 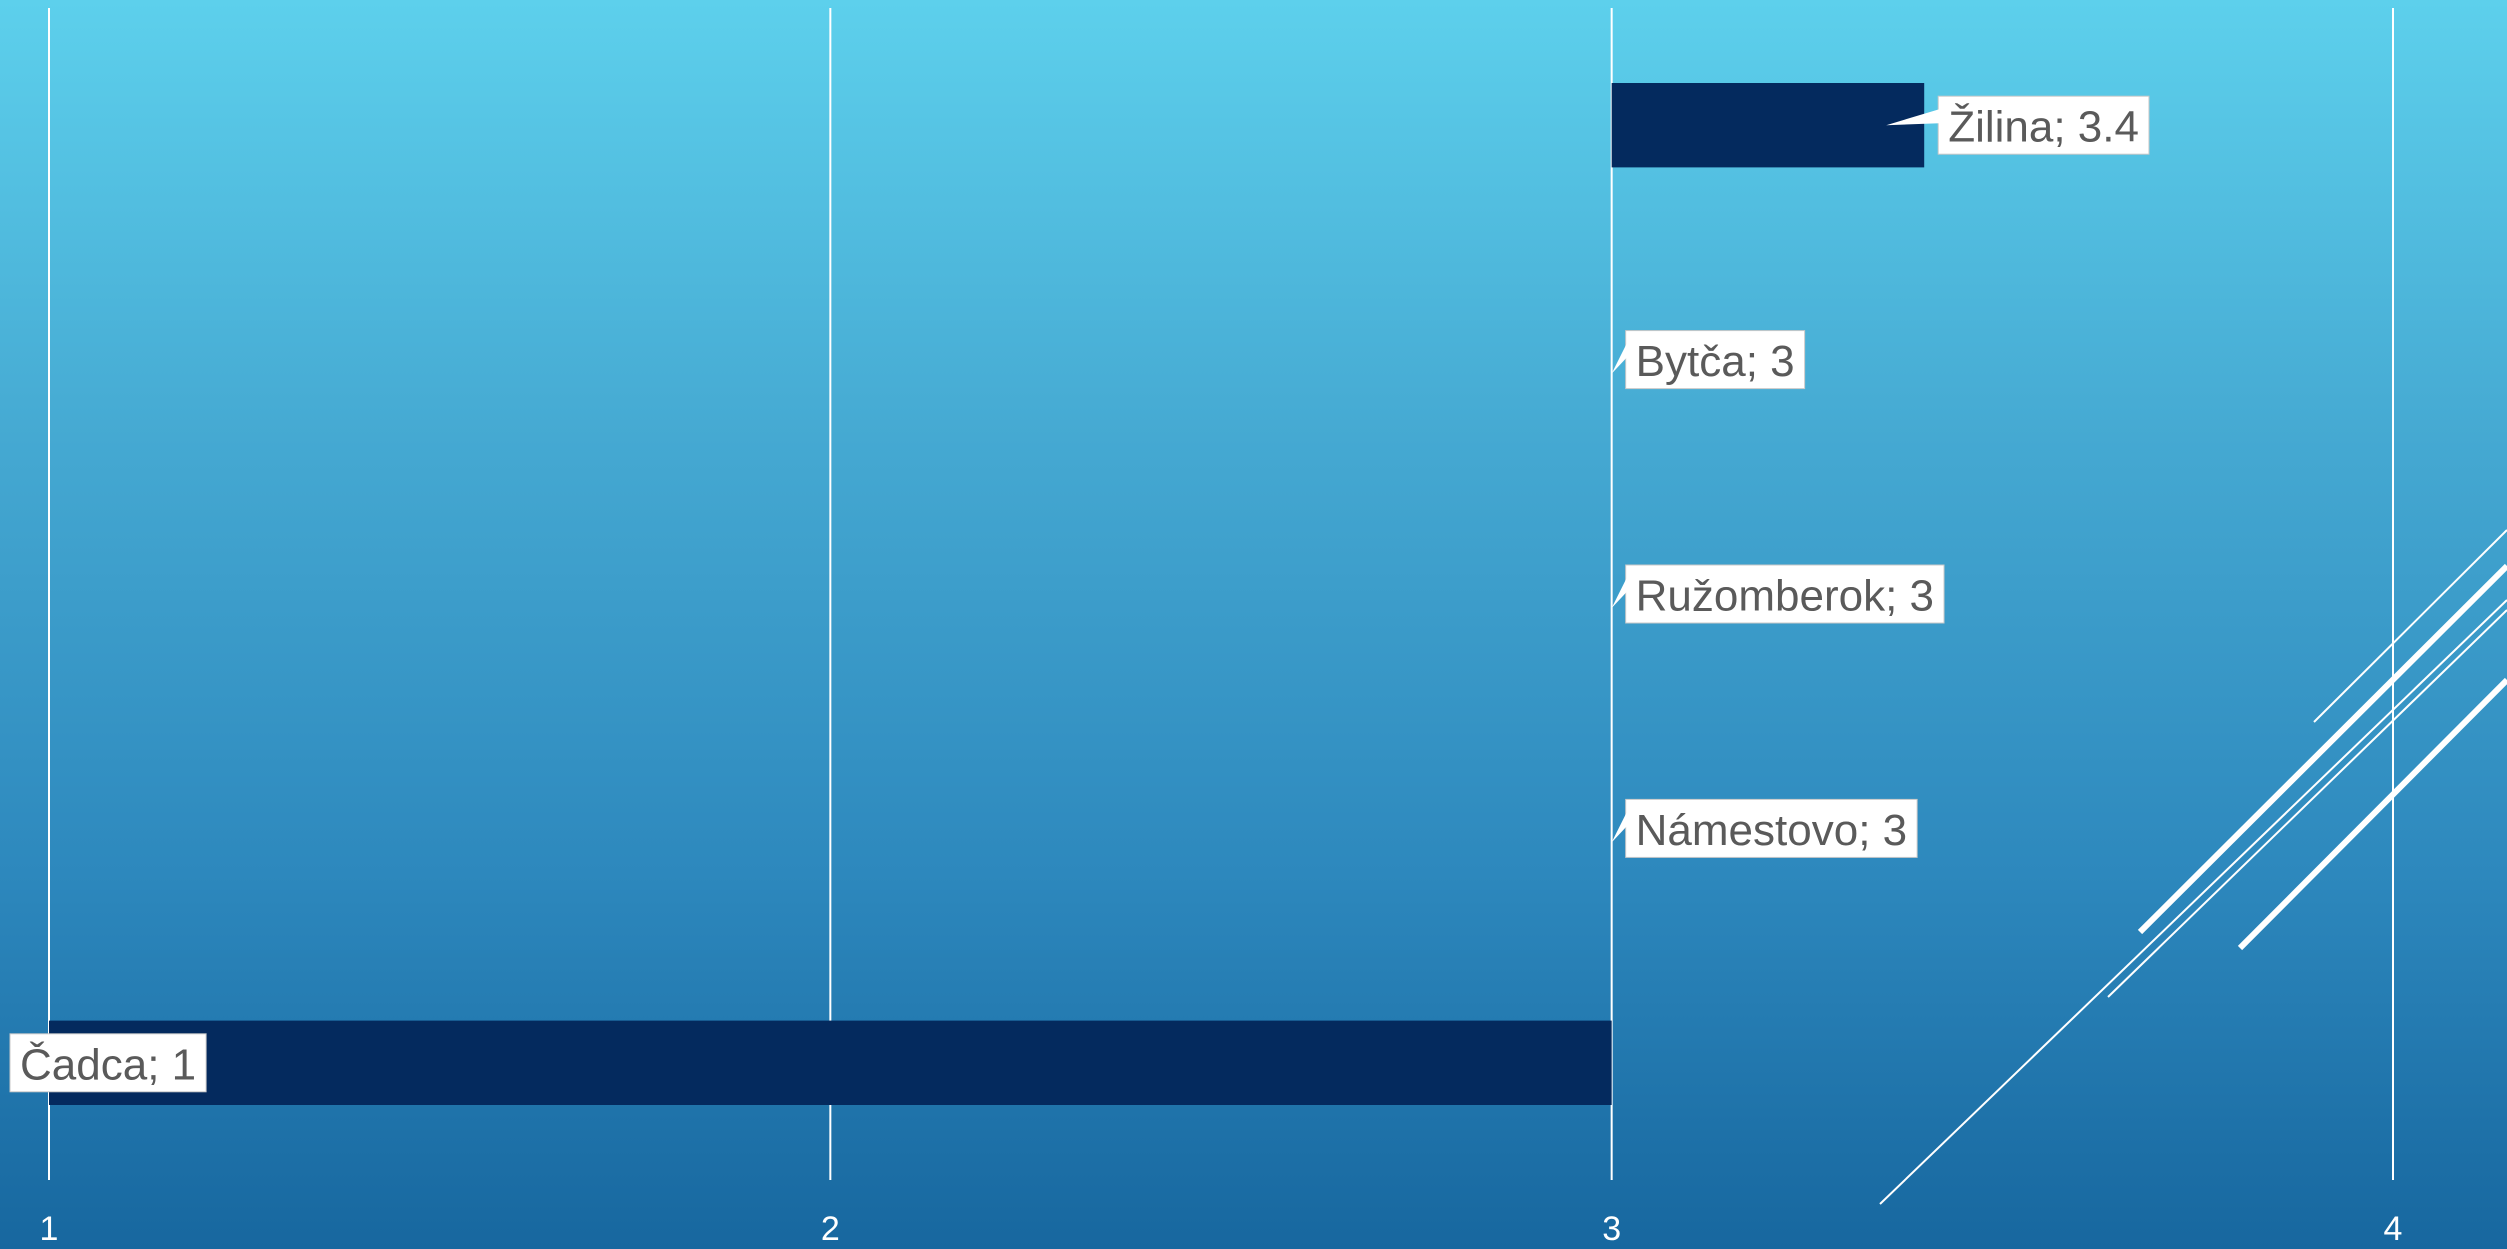 I want to click on data-label-Bytča: Bytča; 3, so click(x=1708, y=360).